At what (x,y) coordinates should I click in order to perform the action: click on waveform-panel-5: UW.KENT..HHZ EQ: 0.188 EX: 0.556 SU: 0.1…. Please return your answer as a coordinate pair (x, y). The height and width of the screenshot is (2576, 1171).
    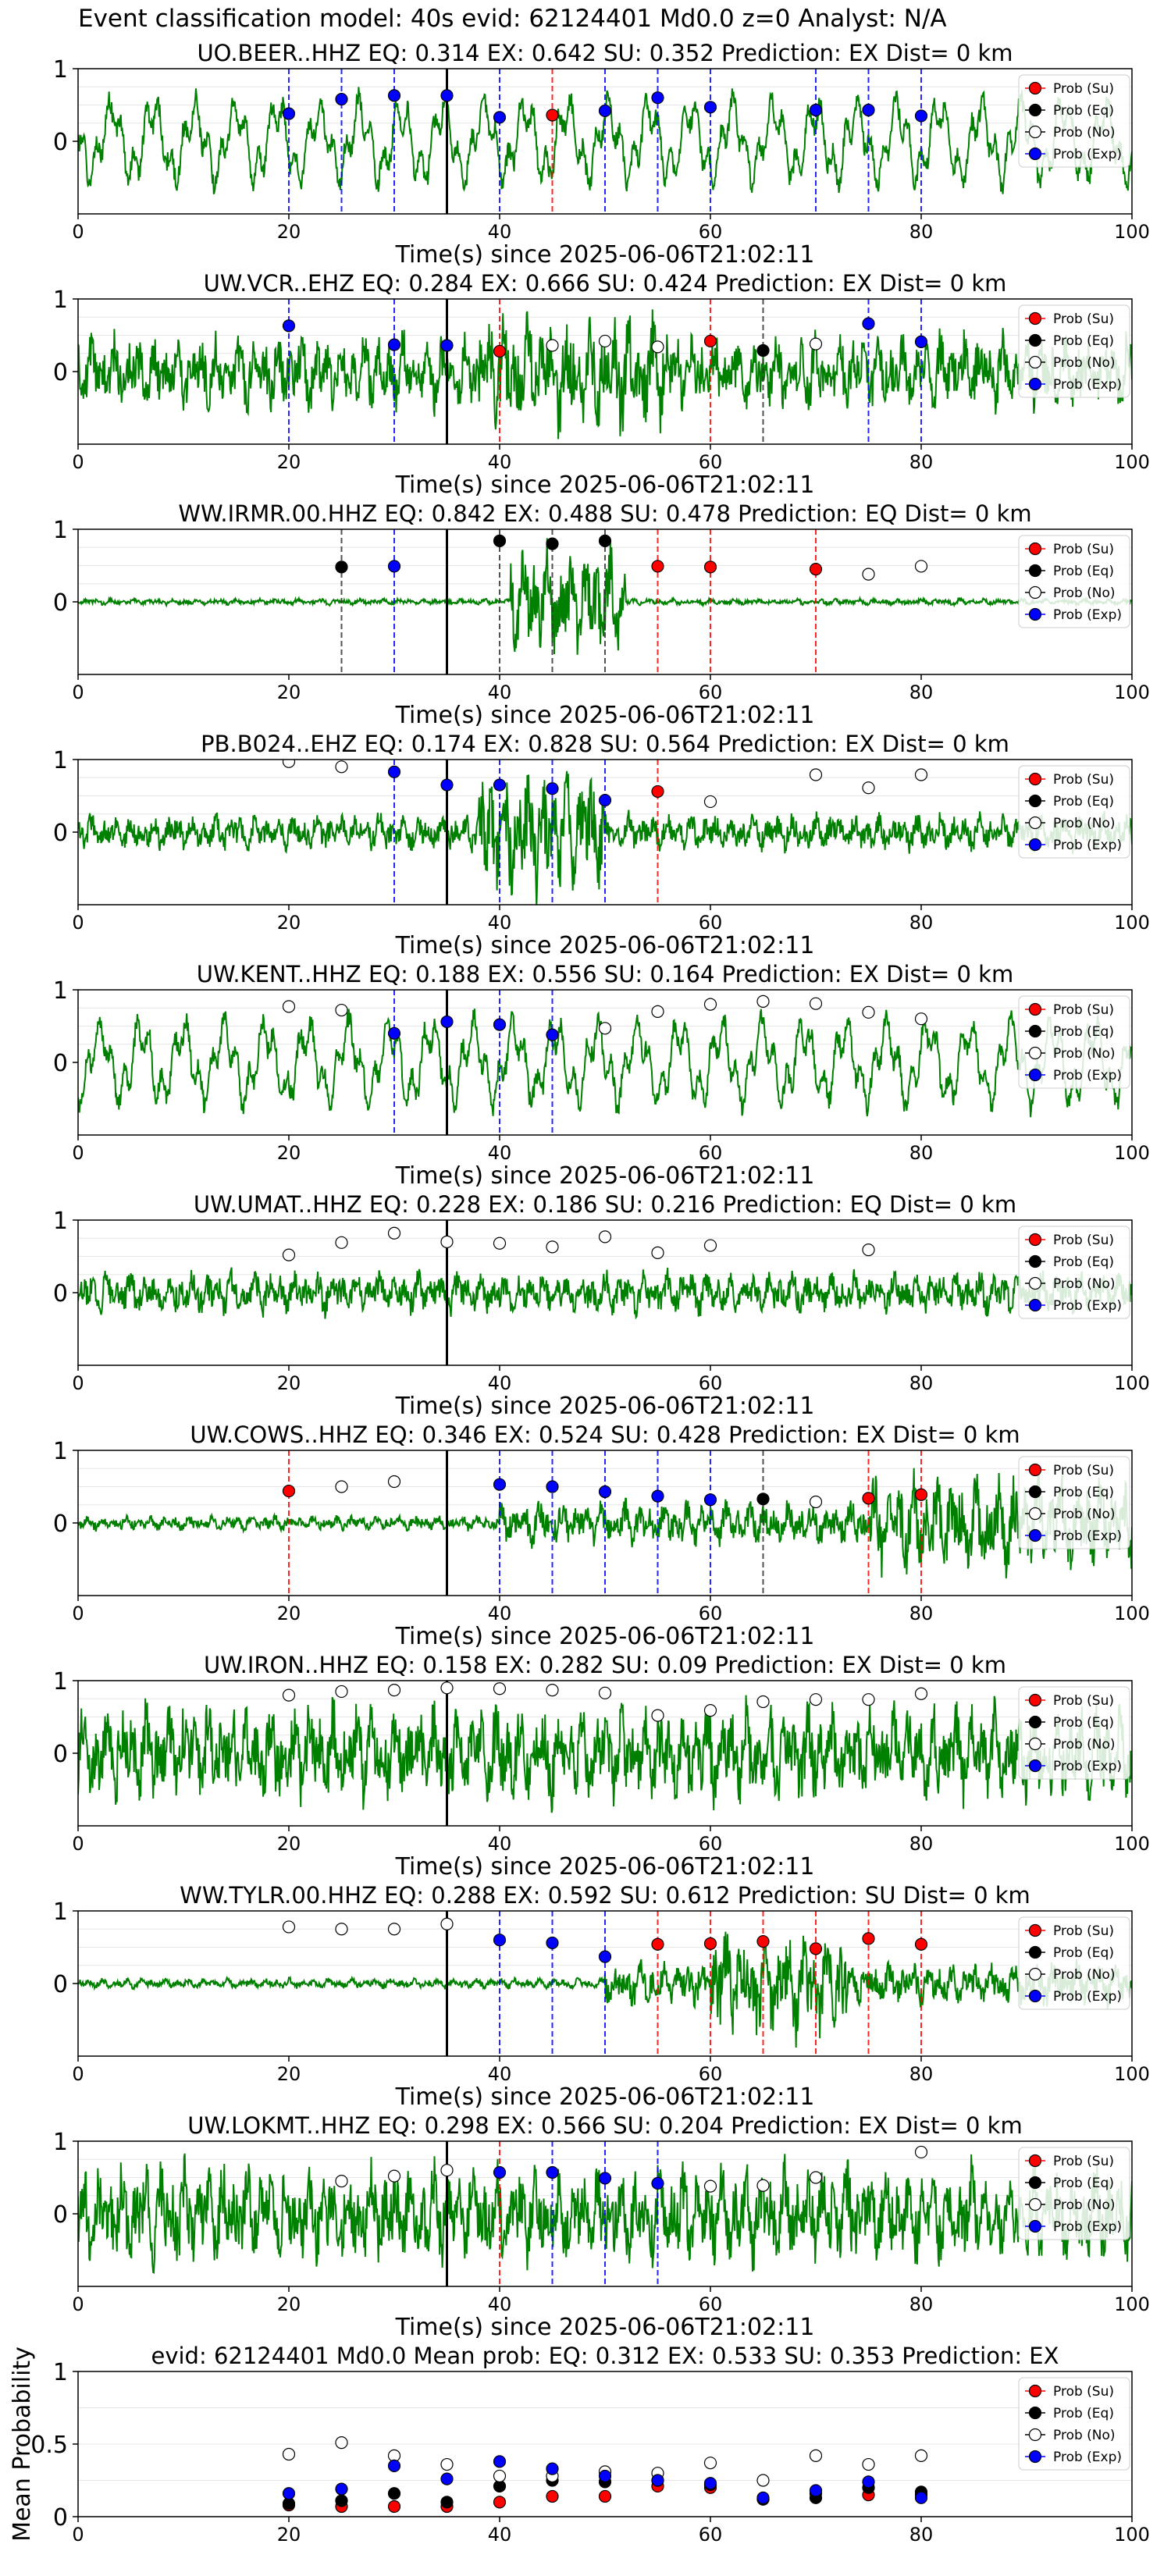
    Looking at the image, I should click on (601, 1075).